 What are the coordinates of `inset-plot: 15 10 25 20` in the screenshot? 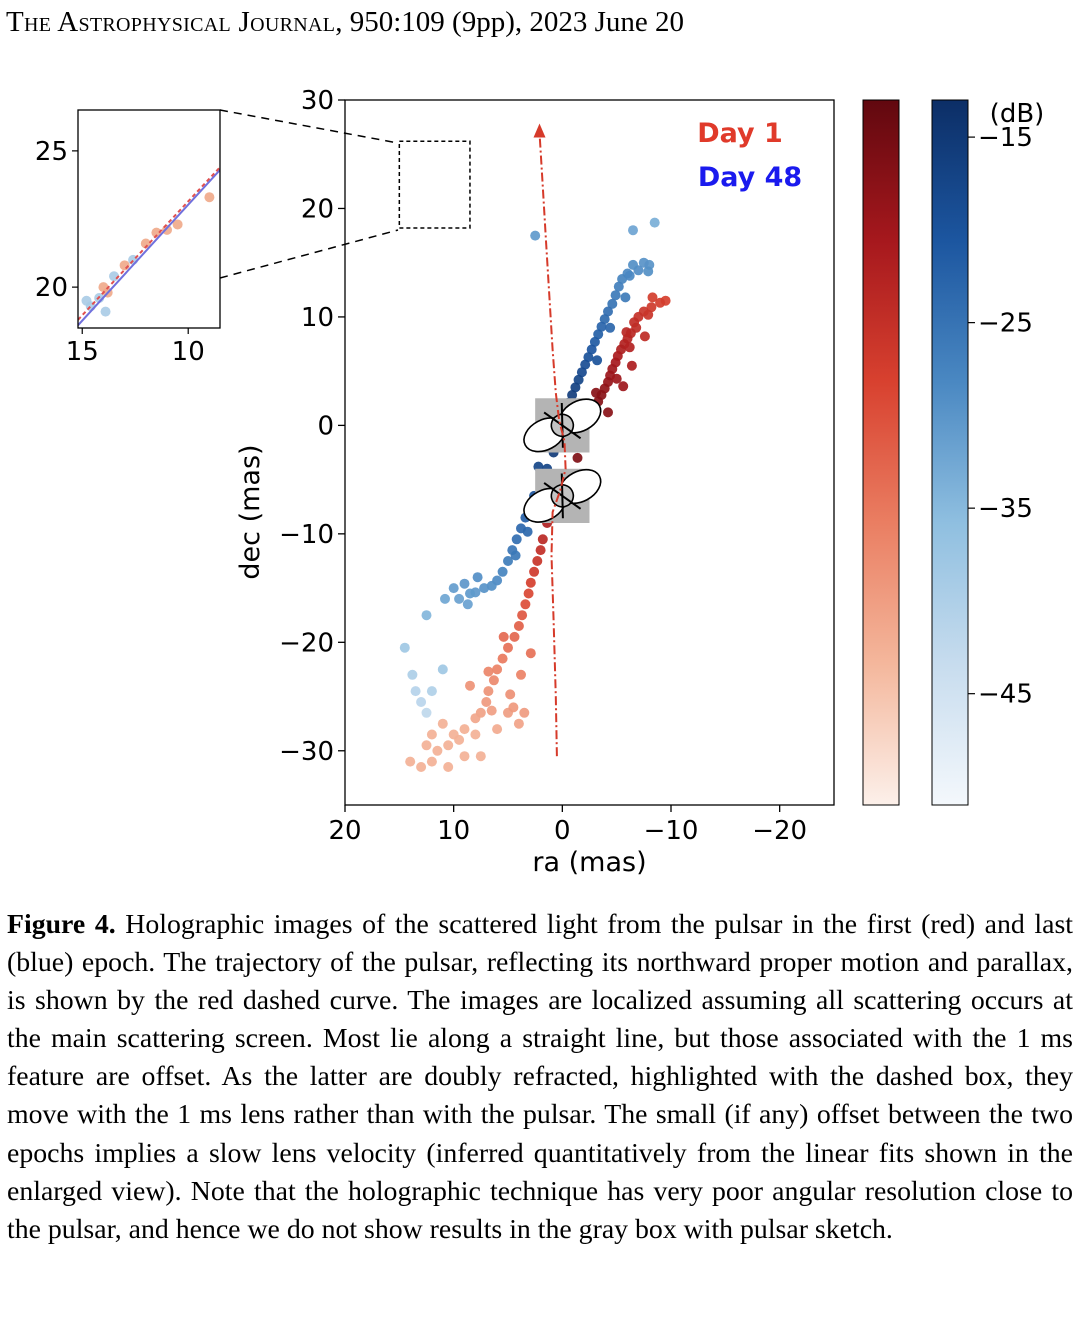 It's located at (128, 238).